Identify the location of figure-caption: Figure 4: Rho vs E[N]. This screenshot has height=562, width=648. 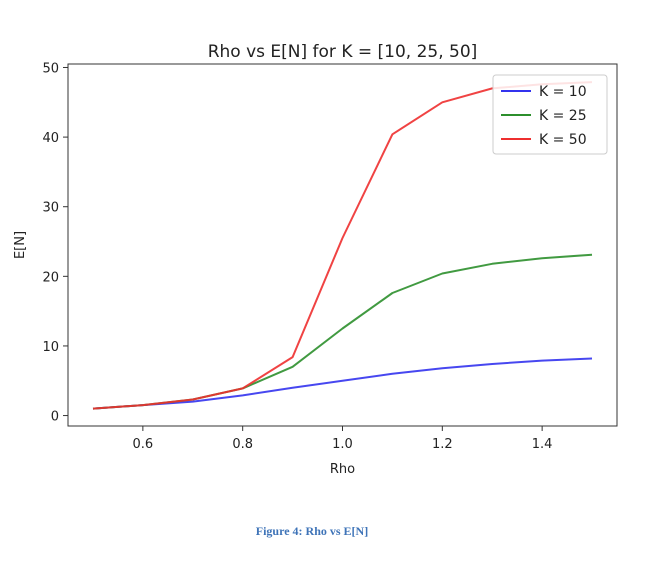
(312, 531).